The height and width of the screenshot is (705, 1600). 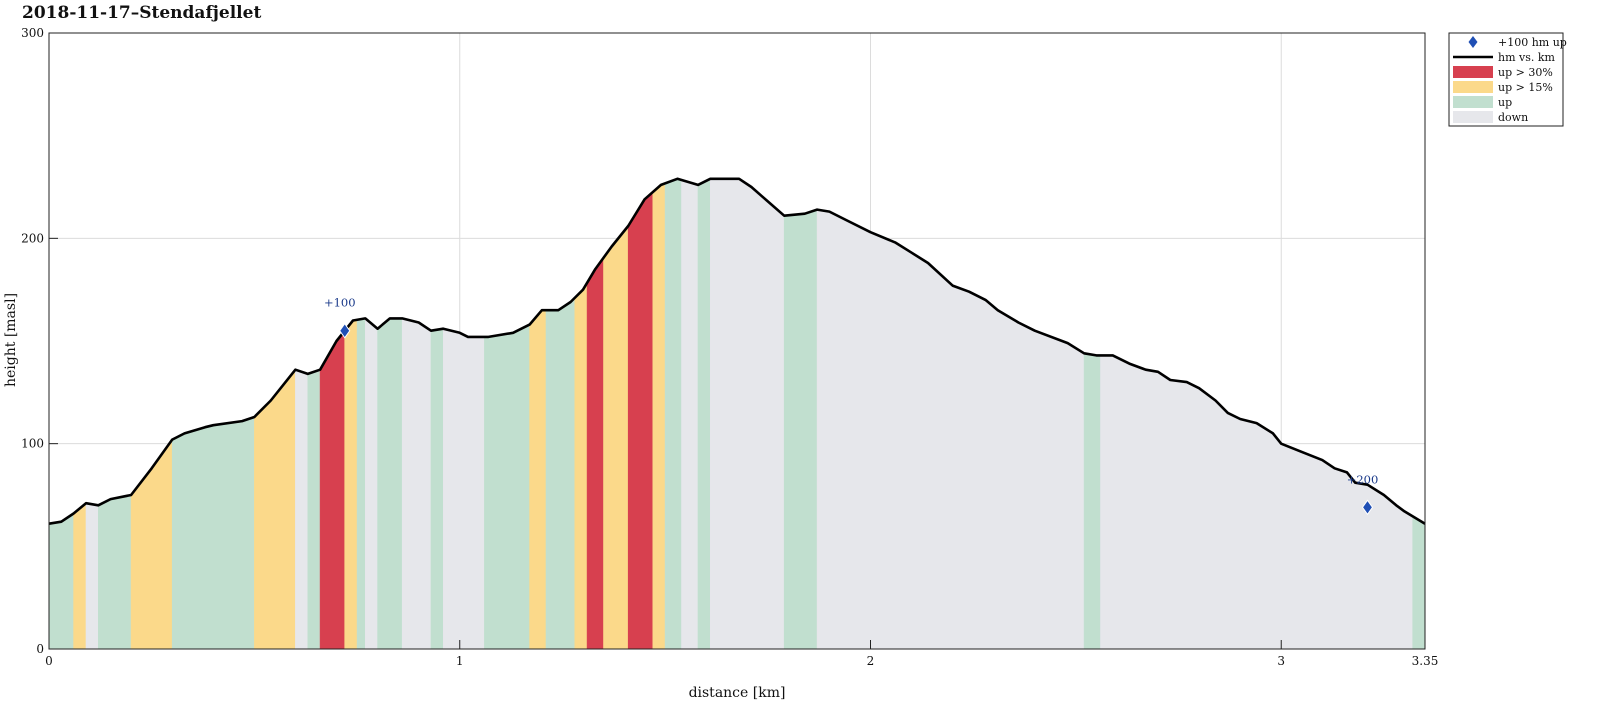 What do you see at coordinates (1473, 87) in the screenshot?
I see `legend-swatch-up15` at bounding box center [1473, 87].